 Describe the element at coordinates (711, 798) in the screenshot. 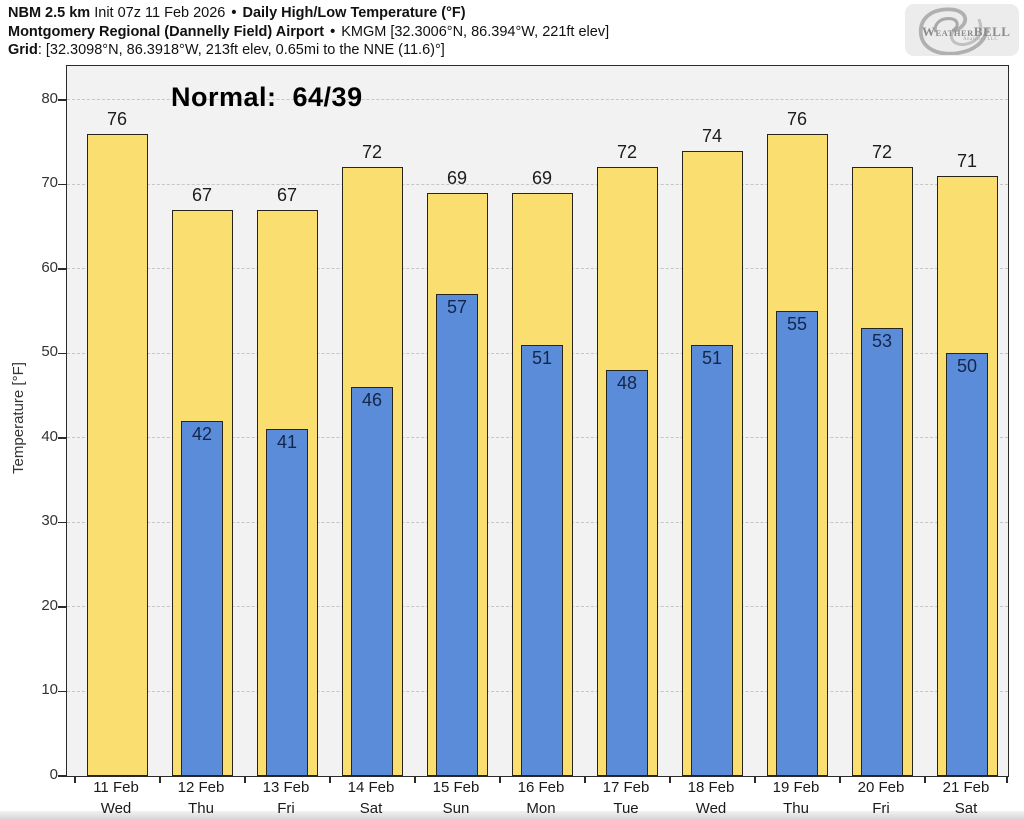

I see `x-category-label: 18 Feb Wed` at that location.